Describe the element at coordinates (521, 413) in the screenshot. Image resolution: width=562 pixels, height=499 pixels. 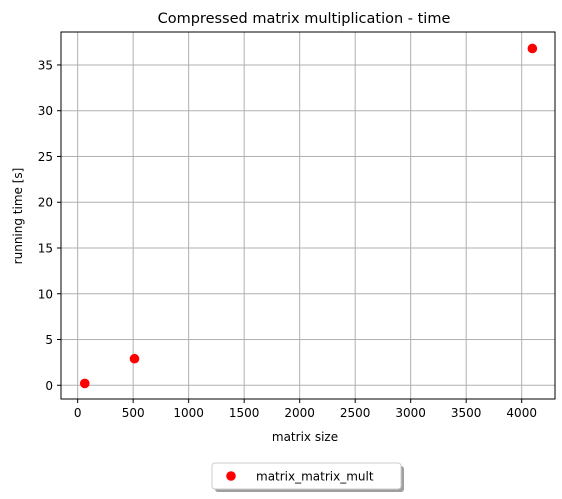
I see `x-tick-label: 4000` at that location.